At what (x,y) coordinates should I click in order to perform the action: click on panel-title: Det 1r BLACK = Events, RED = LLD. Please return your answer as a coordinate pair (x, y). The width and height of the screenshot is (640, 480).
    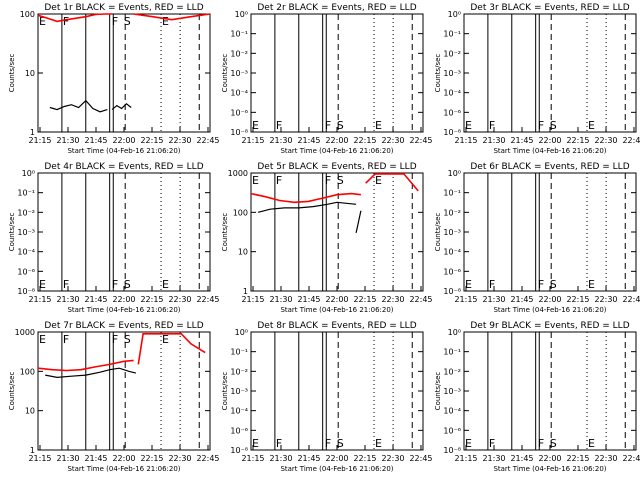
    Looking at the image, I should click on (123, 8).